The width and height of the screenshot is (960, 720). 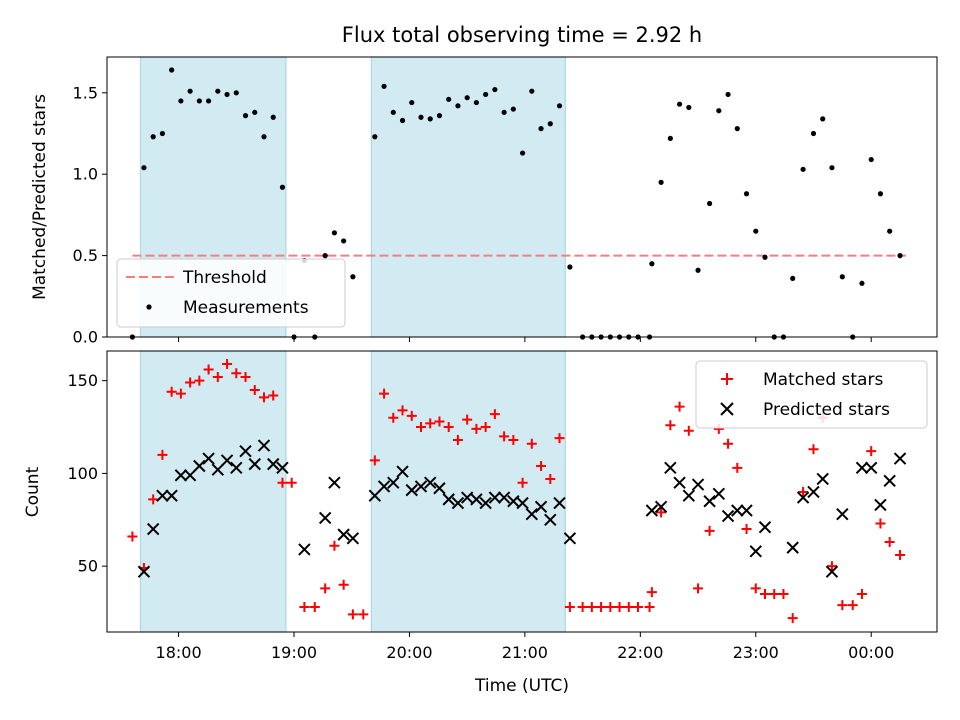 I want to click on bottom-panel-legend: Matched stars Predicted stars, so click(x=811, y=394).